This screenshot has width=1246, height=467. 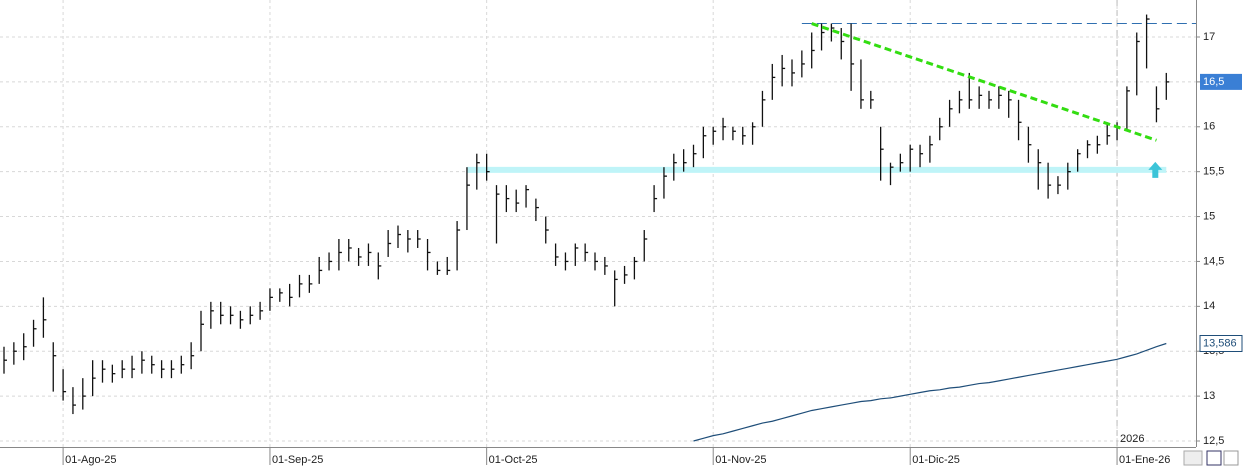 I want to click on year-label: 2026, so click(x=1132, y=439).